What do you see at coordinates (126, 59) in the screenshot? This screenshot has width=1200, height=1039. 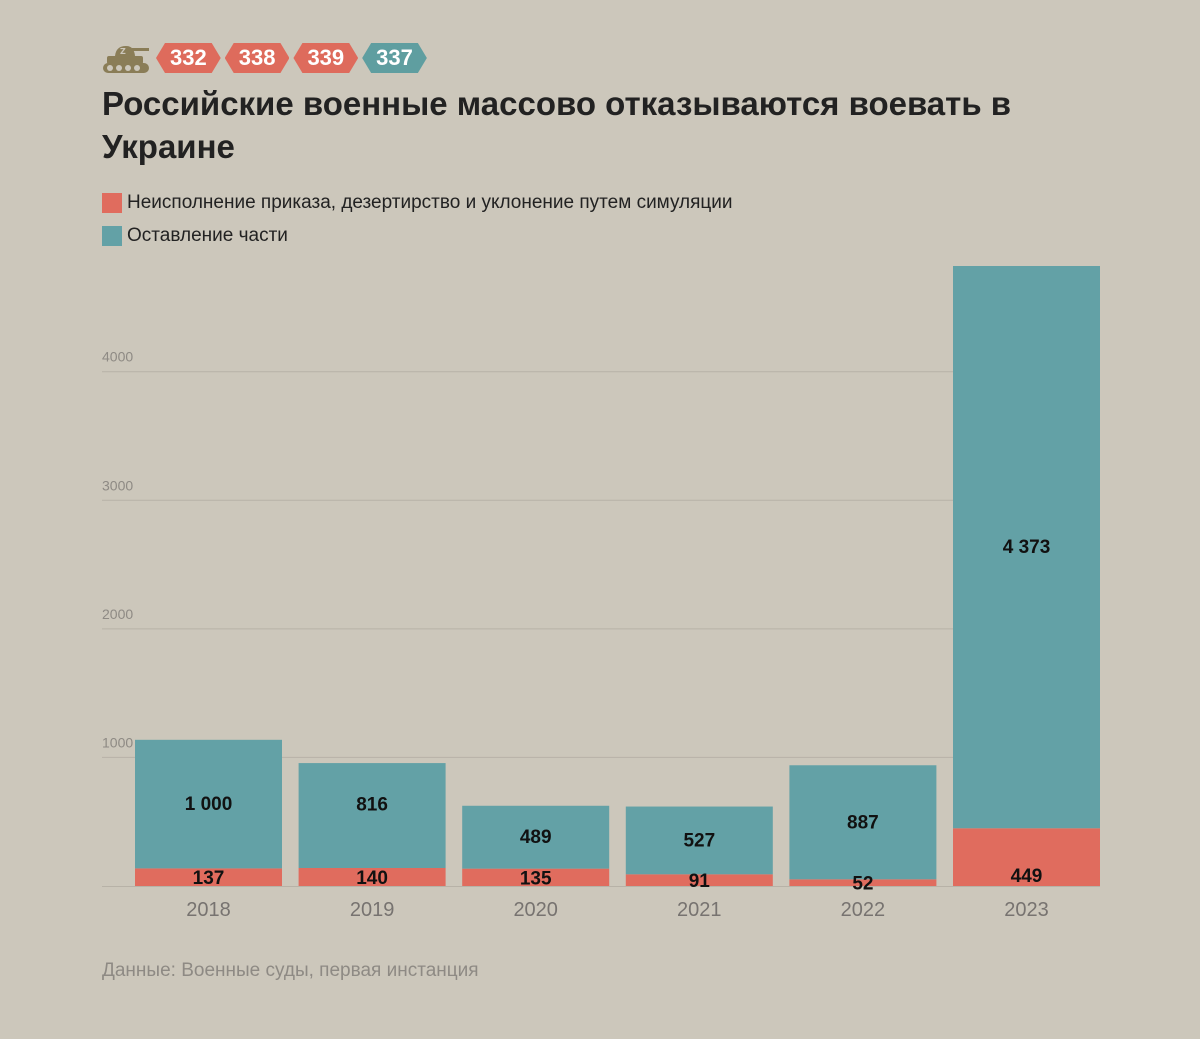 I see `tank-icon: Z` at bounding box center [126, 59].